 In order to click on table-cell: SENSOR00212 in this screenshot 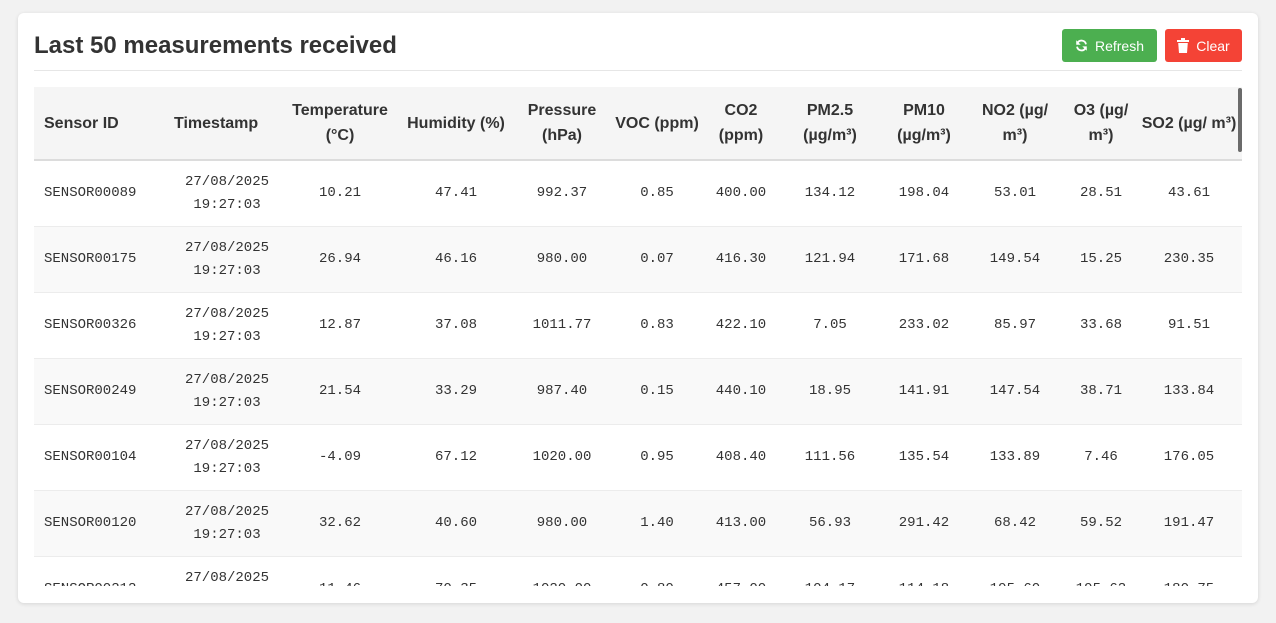, I will do `click(99, 571)`.